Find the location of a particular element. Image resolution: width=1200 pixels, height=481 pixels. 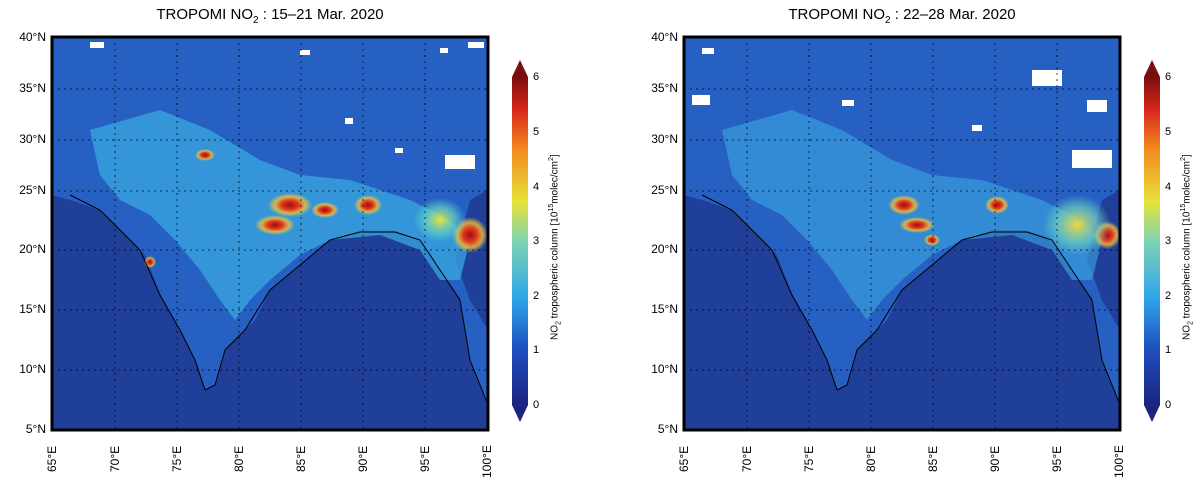

map-title-left: TROPOMI NO2 : 15–21 Mar. 2020 is located at coordinates (270, 16).